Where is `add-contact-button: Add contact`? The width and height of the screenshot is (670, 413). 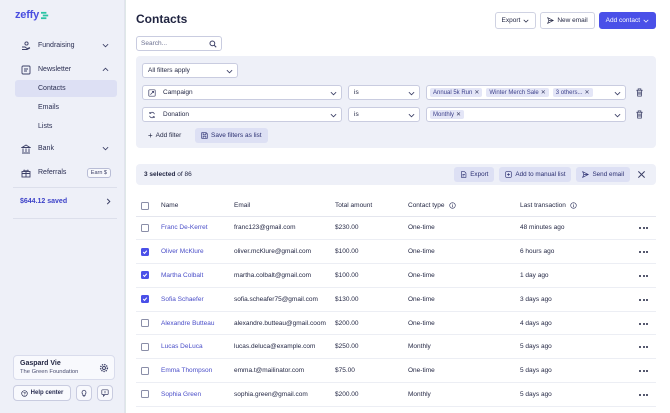 add-contact-button: Add contact is located at coordinates (627, 20).